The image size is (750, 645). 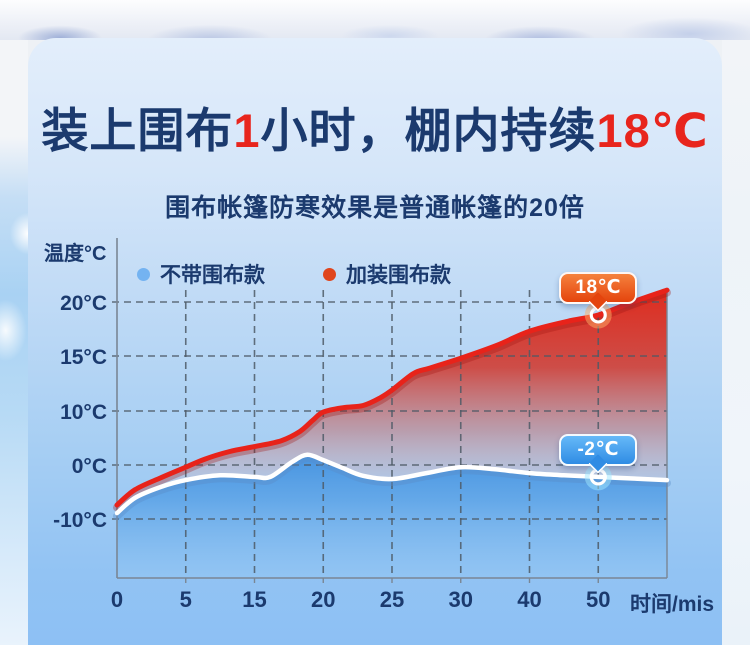 What do you see at coordinates (186, 599) in the screenshot?
I see `x-tick-label: 5` at bounding box center [186, 599].